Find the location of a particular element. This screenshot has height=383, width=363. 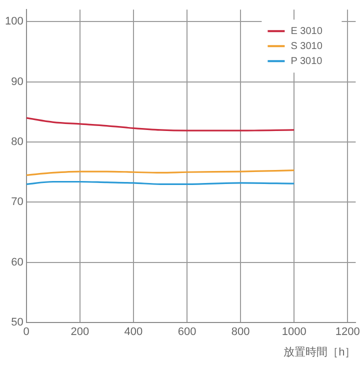

y-tick-label: 70 is located at coordinates (17, 202).